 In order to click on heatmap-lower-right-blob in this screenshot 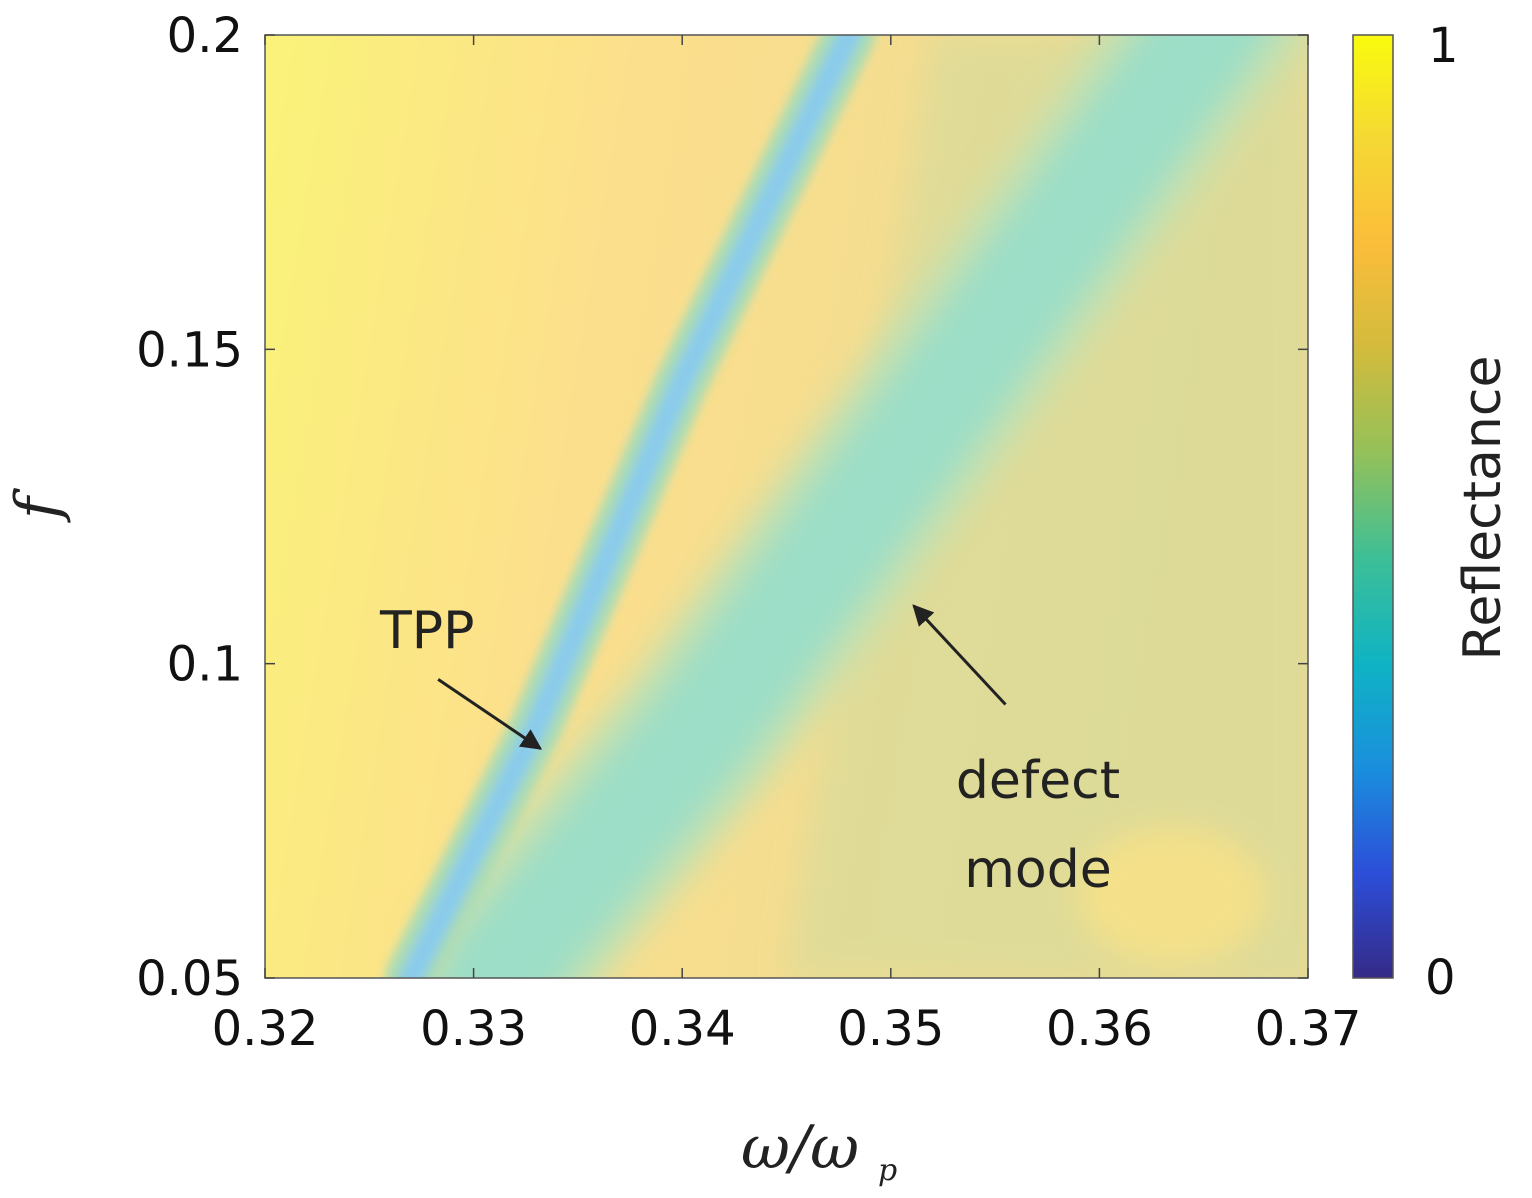, I will do `click(1172, 896)`.